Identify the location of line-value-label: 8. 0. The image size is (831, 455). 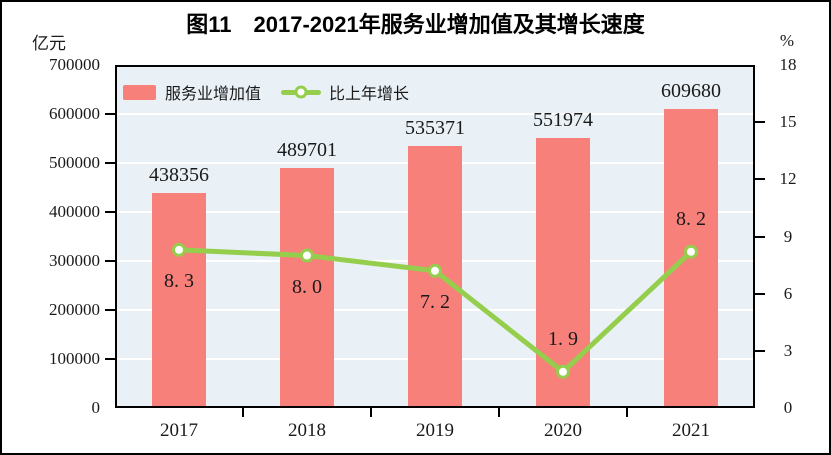
(307, 286).